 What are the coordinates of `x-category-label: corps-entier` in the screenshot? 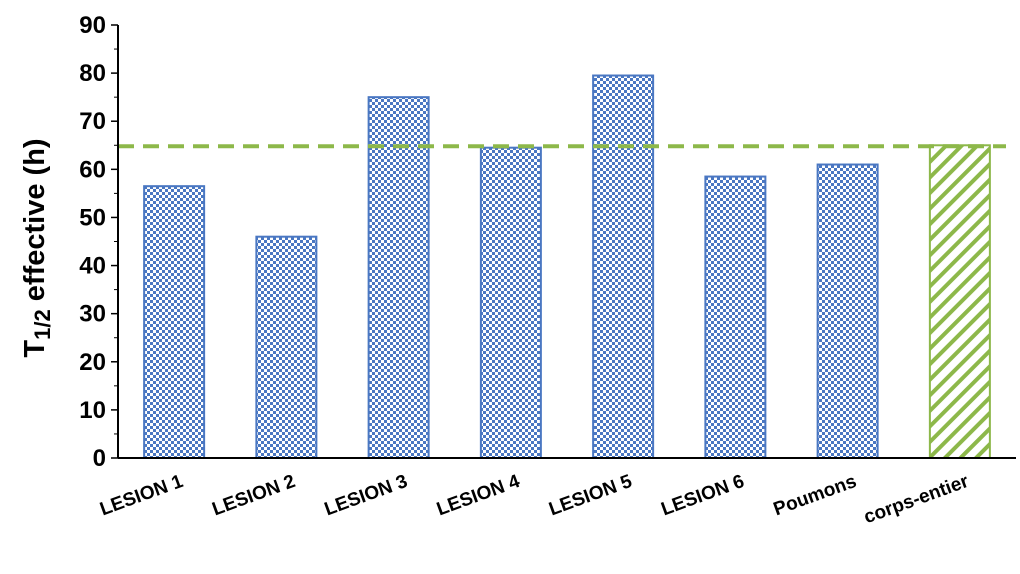 It's located at (916, 499).